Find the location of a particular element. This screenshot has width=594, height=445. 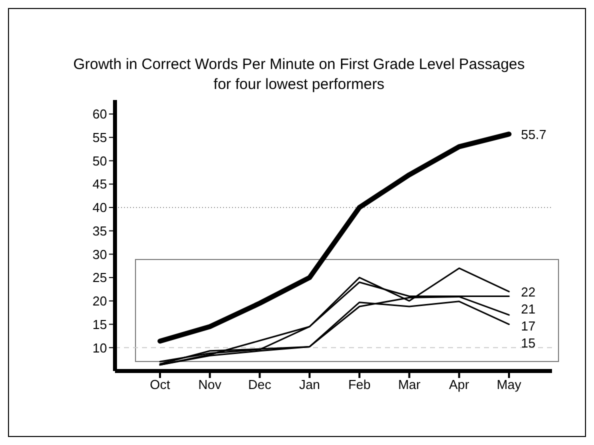

data-label: 55.7 is located at coordinates (533, 134).